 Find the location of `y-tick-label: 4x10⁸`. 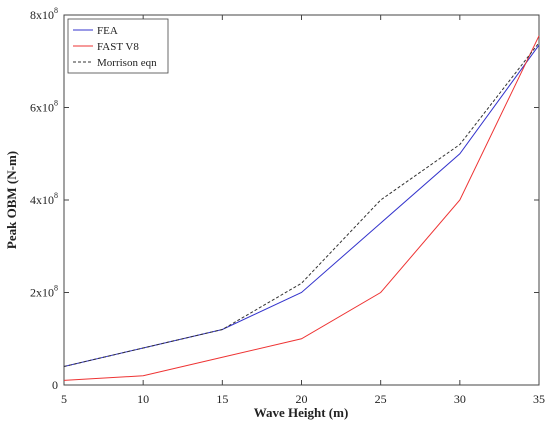

y-tick-label: 4x10⁸ is located at coordinates (44, 199).